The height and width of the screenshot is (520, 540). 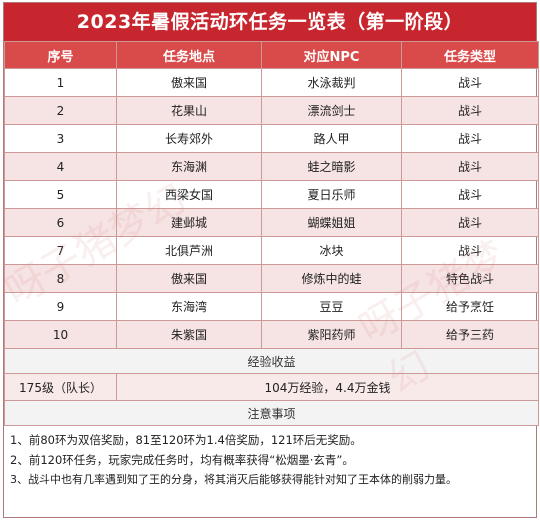 What do you see at coordinates (470, 278) in the screenshot?
I see `cell-type: 特色战斗` at bounding box center [470, 278].